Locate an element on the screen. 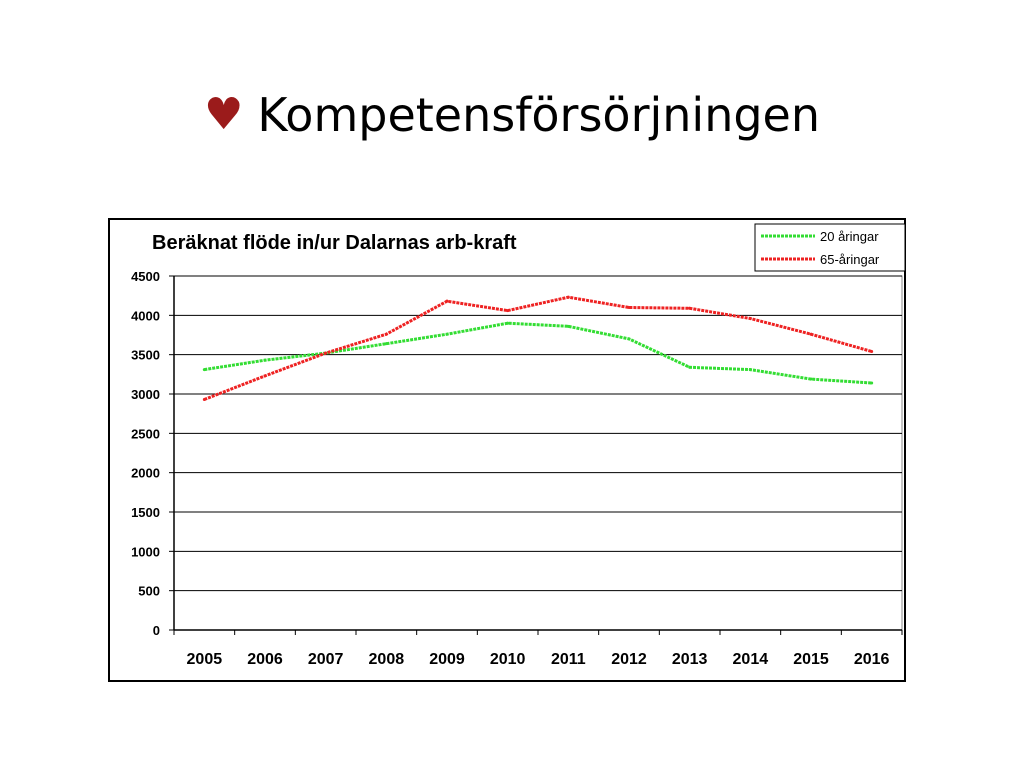  x-tick-label: 2007 is located at coordinates (326, 659).